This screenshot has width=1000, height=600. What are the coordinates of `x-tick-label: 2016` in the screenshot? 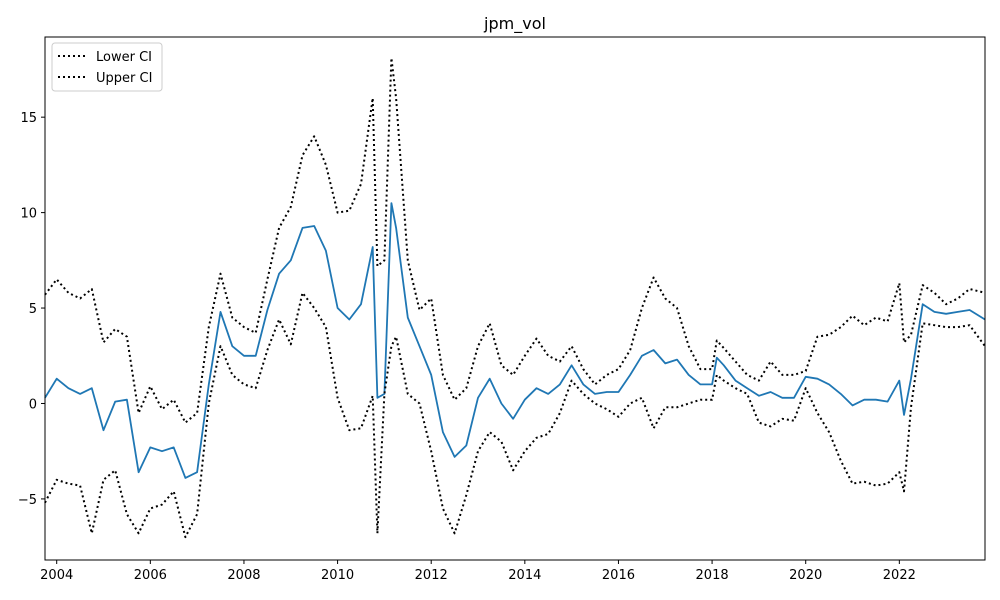 It's located at (618, 575).